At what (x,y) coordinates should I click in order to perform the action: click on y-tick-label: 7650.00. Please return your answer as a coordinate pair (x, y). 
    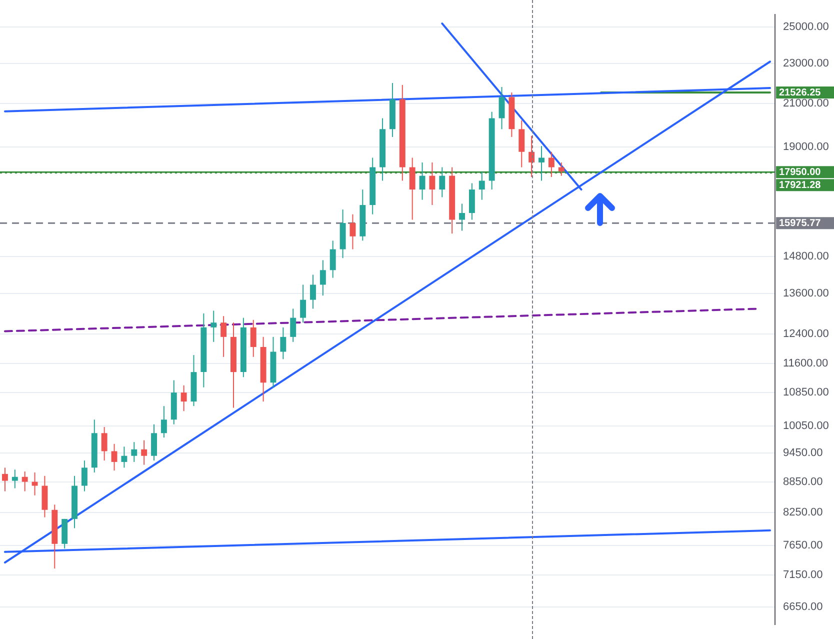
    Looking at the image, I should click on (803, 546).